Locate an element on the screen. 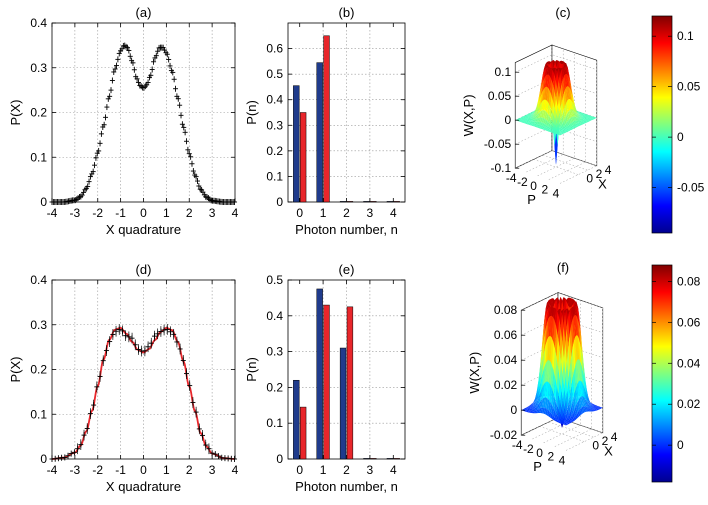 The image size is (708, 505). x-tick-label: 2 is located at coordinates (599, 174).